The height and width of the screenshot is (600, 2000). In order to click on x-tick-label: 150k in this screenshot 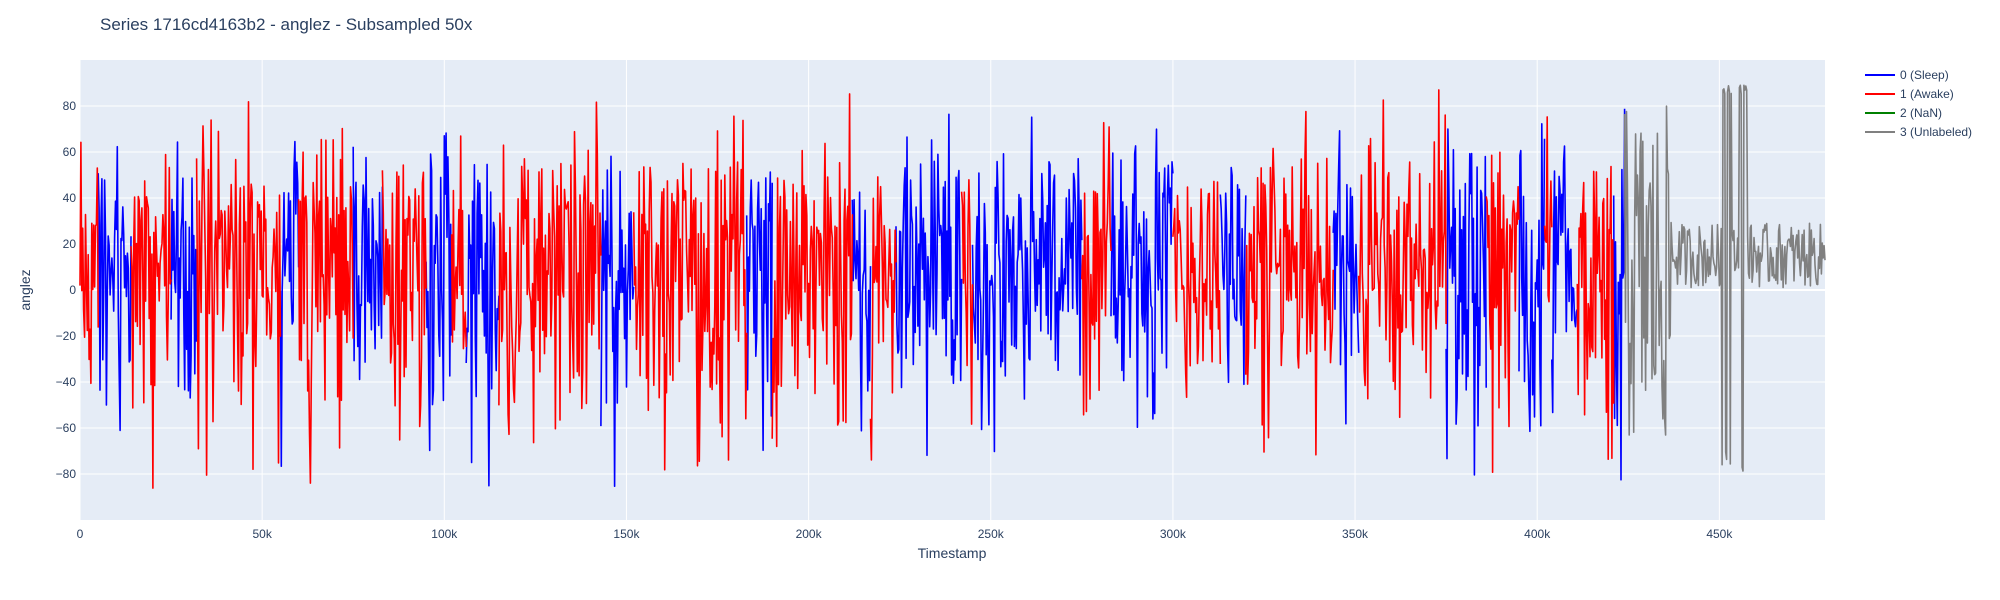, I will do `click(626, 534)`.